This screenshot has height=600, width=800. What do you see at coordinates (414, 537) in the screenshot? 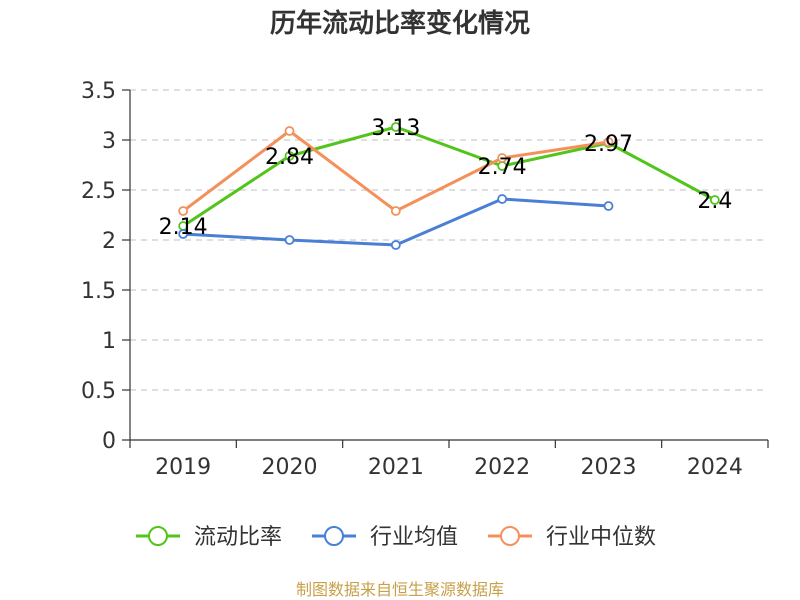
I see `legend-label: 行业均值` at bounding box center [414, 537].